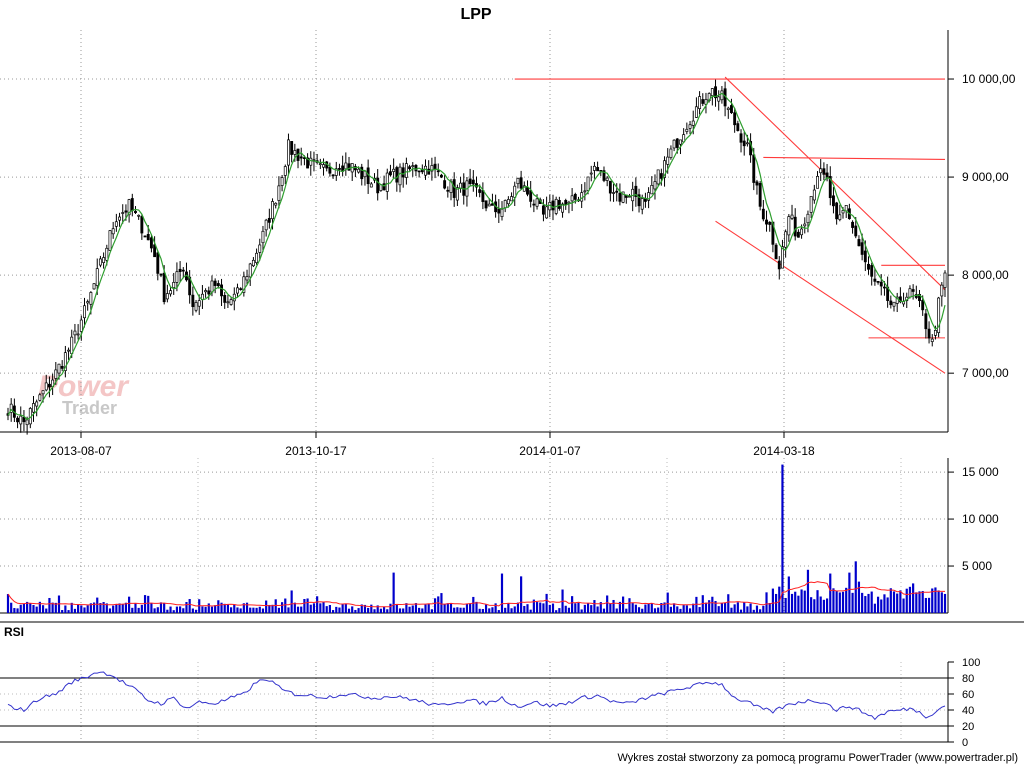 This screenshot has height=773, width=1024. Describe the element at coordinates (830, 297) in the screenshot. I see `trend-line-channel-lower` at that location.